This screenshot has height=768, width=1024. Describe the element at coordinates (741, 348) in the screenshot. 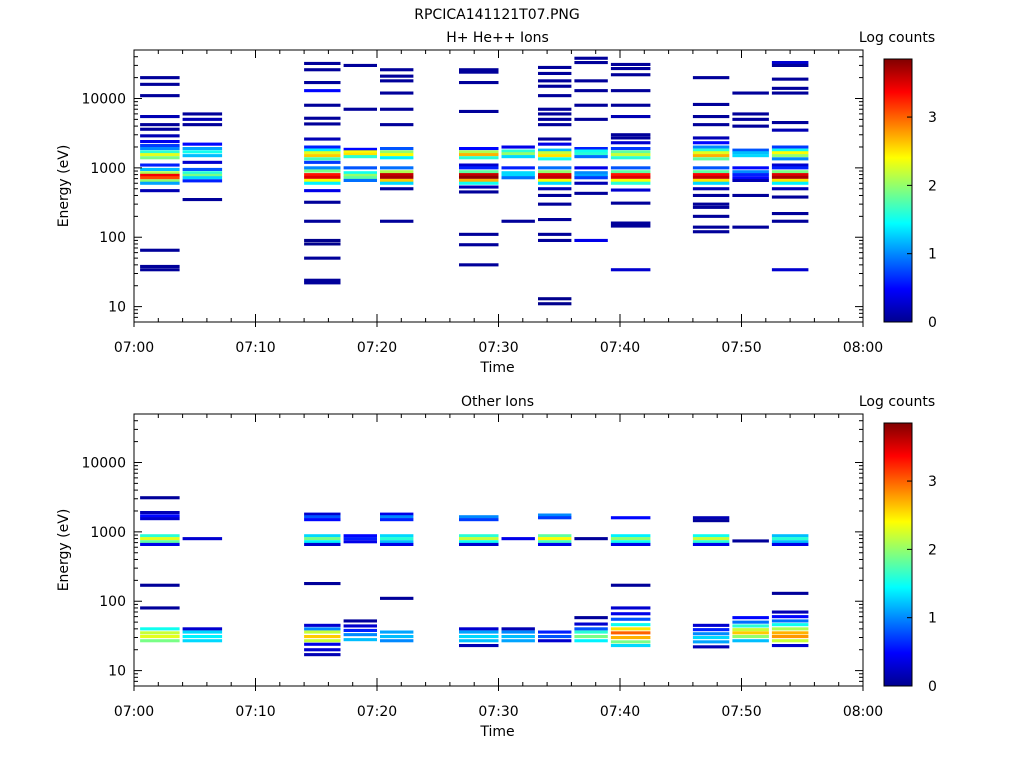

I see `x-tick-label: 07:50` at that location.